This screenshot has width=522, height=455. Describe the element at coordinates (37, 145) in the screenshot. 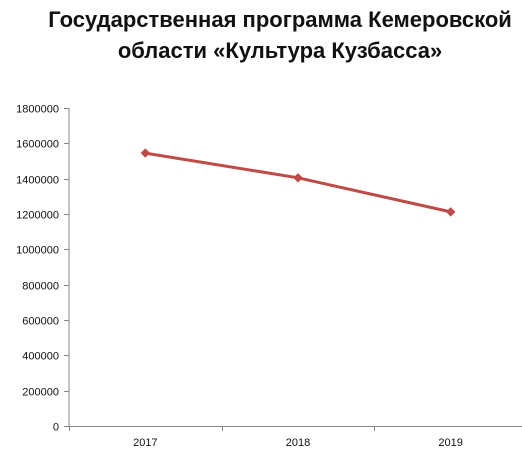

I see `y-tick-label: 1600000` at that location.